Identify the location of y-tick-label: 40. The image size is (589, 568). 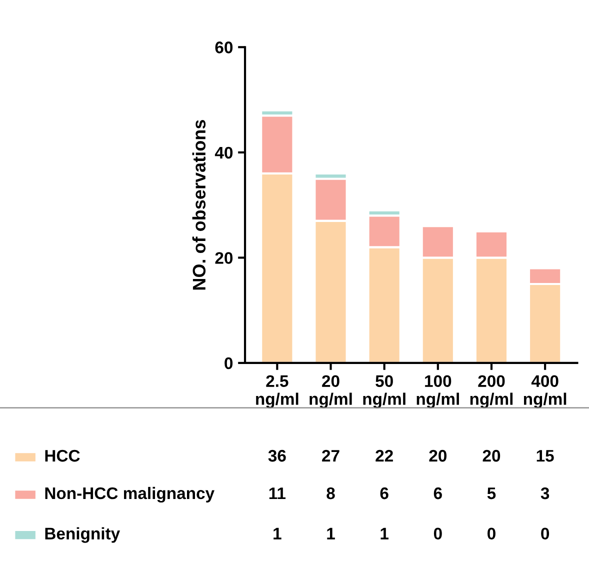
(223, 152).